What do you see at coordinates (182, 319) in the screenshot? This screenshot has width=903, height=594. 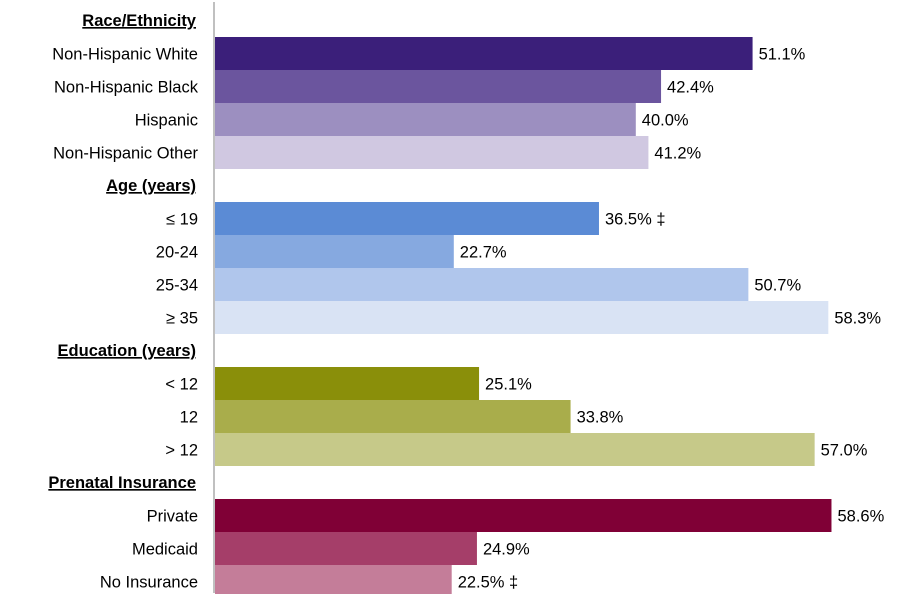 I see `category-label: ≥ 35` at bounding box center [182, 319].